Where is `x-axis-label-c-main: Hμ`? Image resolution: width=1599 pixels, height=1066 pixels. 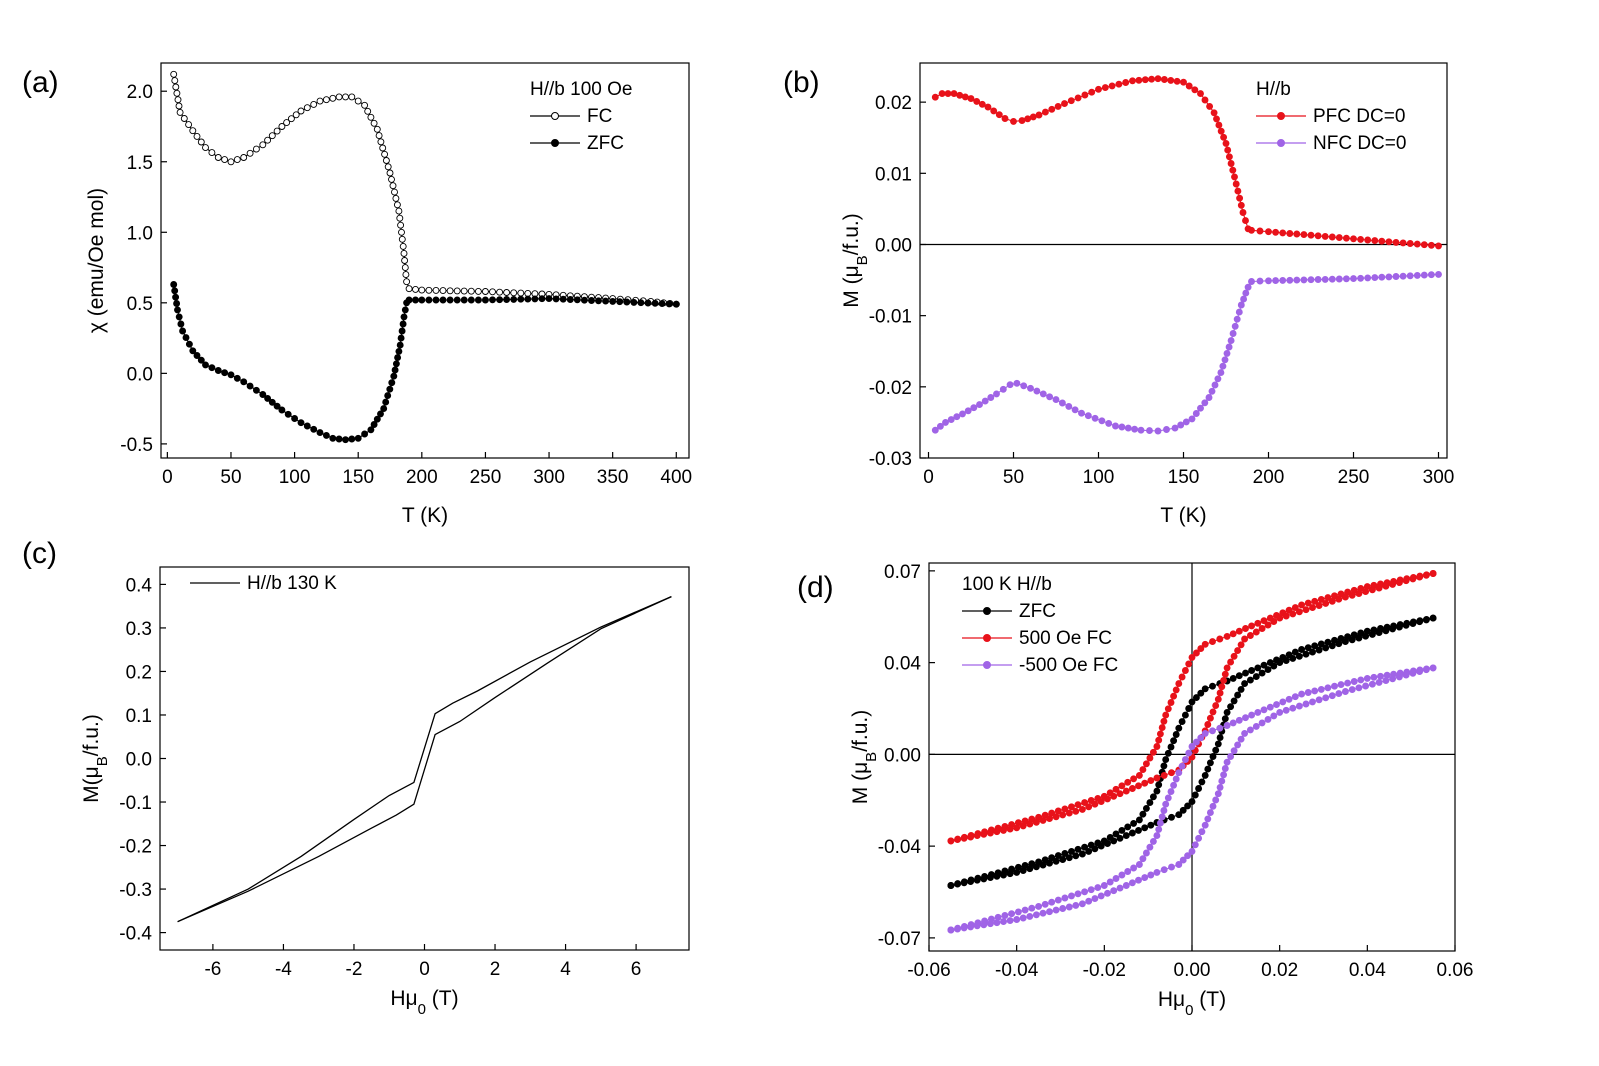 x-axis-label-c-main: Hμ is located at coordinates (403, 998).